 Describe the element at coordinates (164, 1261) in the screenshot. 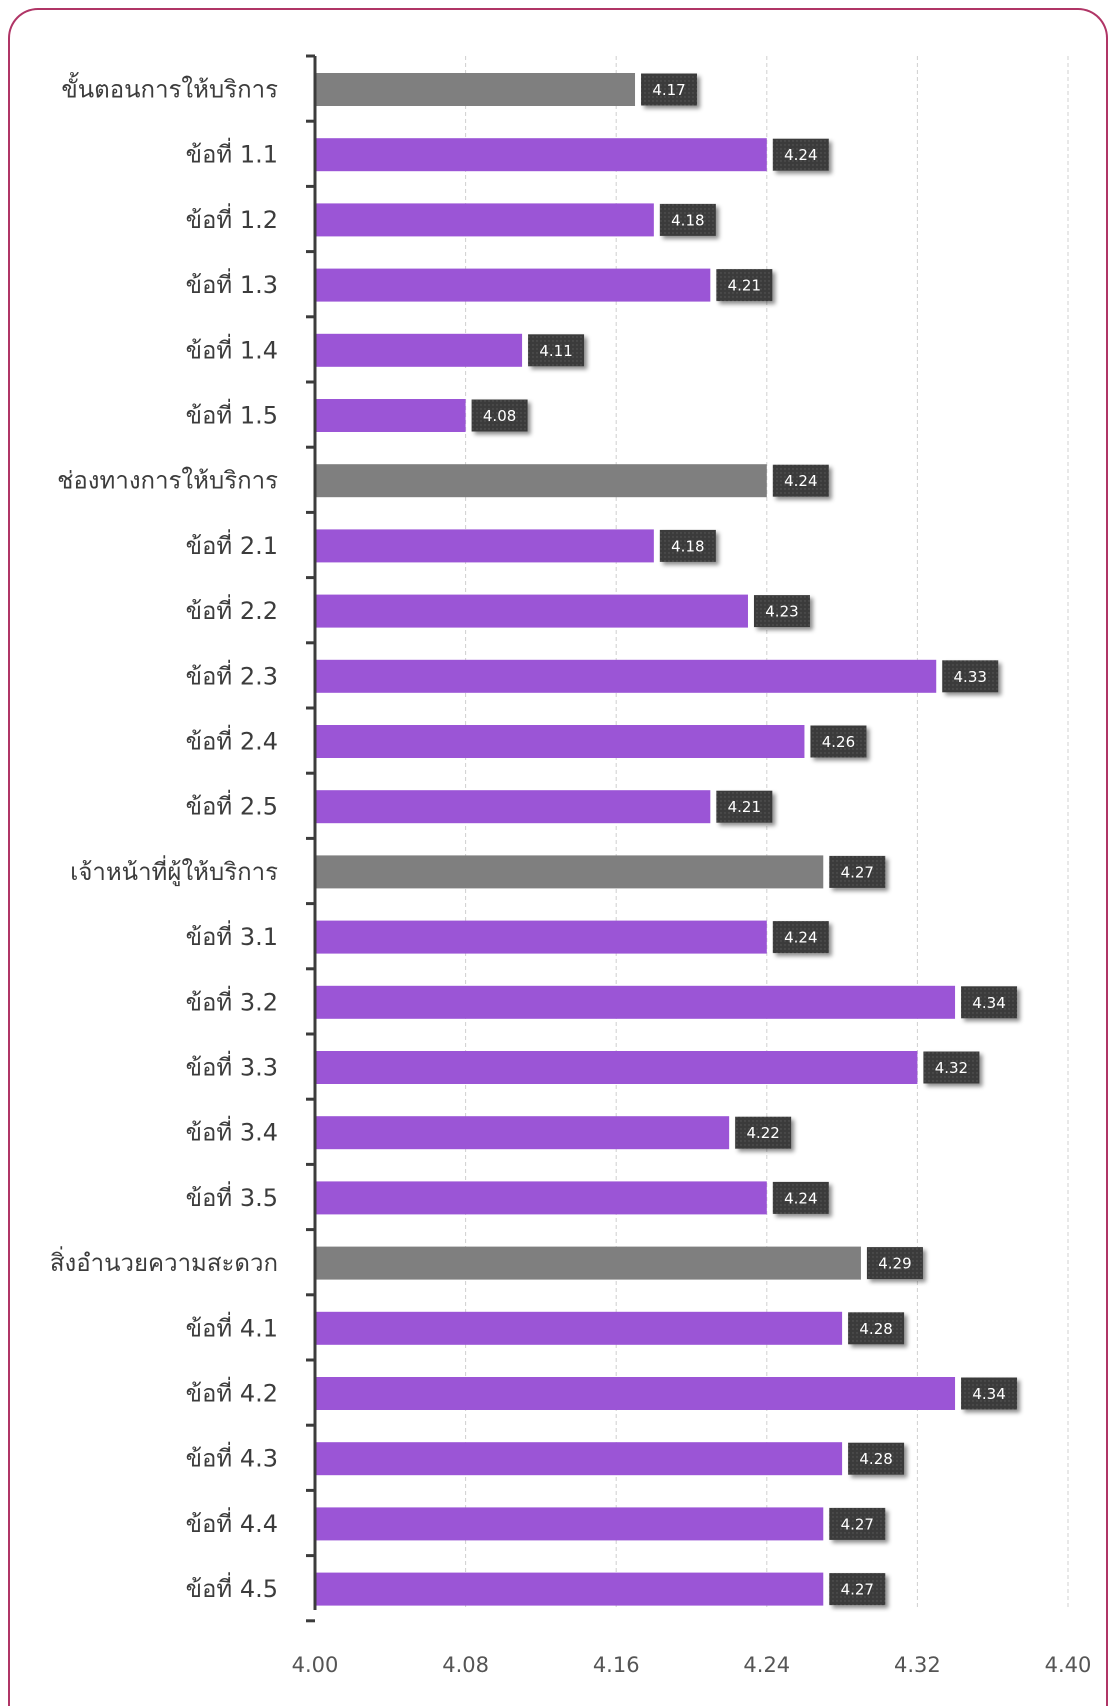

I see `category-label: สิ่งอำนวยความสะดวก` at that location.